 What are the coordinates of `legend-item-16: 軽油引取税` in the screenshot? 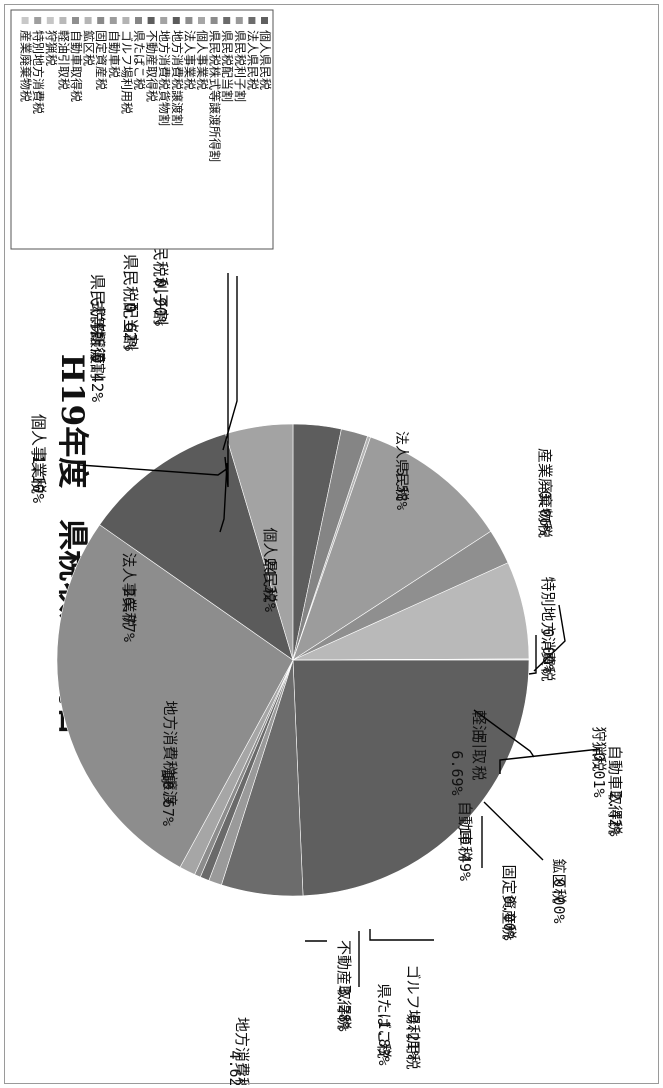 It's located at (63, 60).